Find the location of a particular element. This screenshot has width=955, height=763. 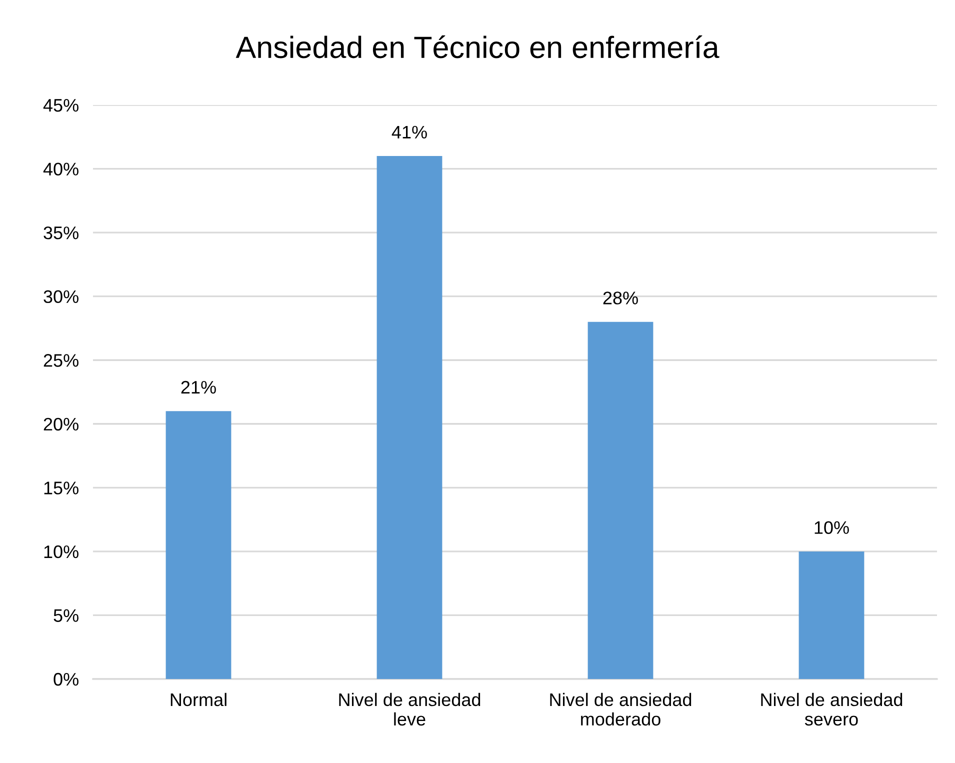

data-label: 41% is located at coordinates (409, 132).